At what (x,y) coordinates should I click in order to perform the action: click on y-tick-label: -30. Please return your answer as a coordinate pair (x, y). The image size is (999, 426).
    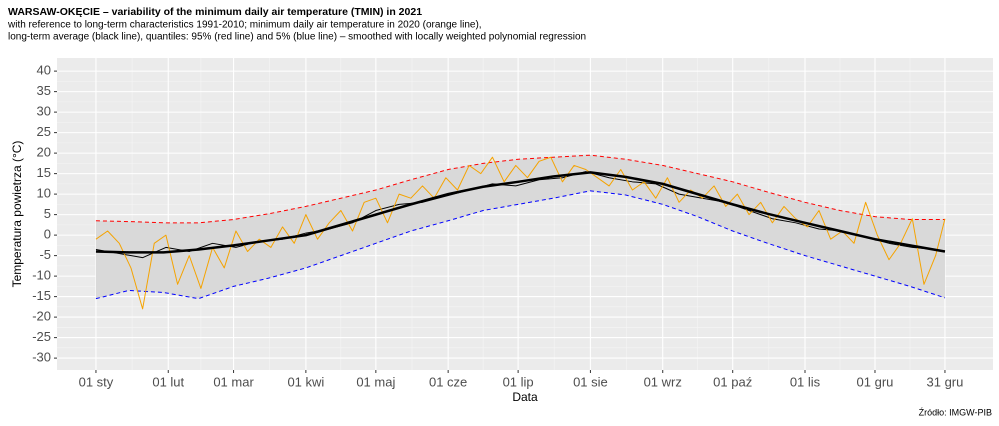
    Looking at the image, I should click on (41, 357).